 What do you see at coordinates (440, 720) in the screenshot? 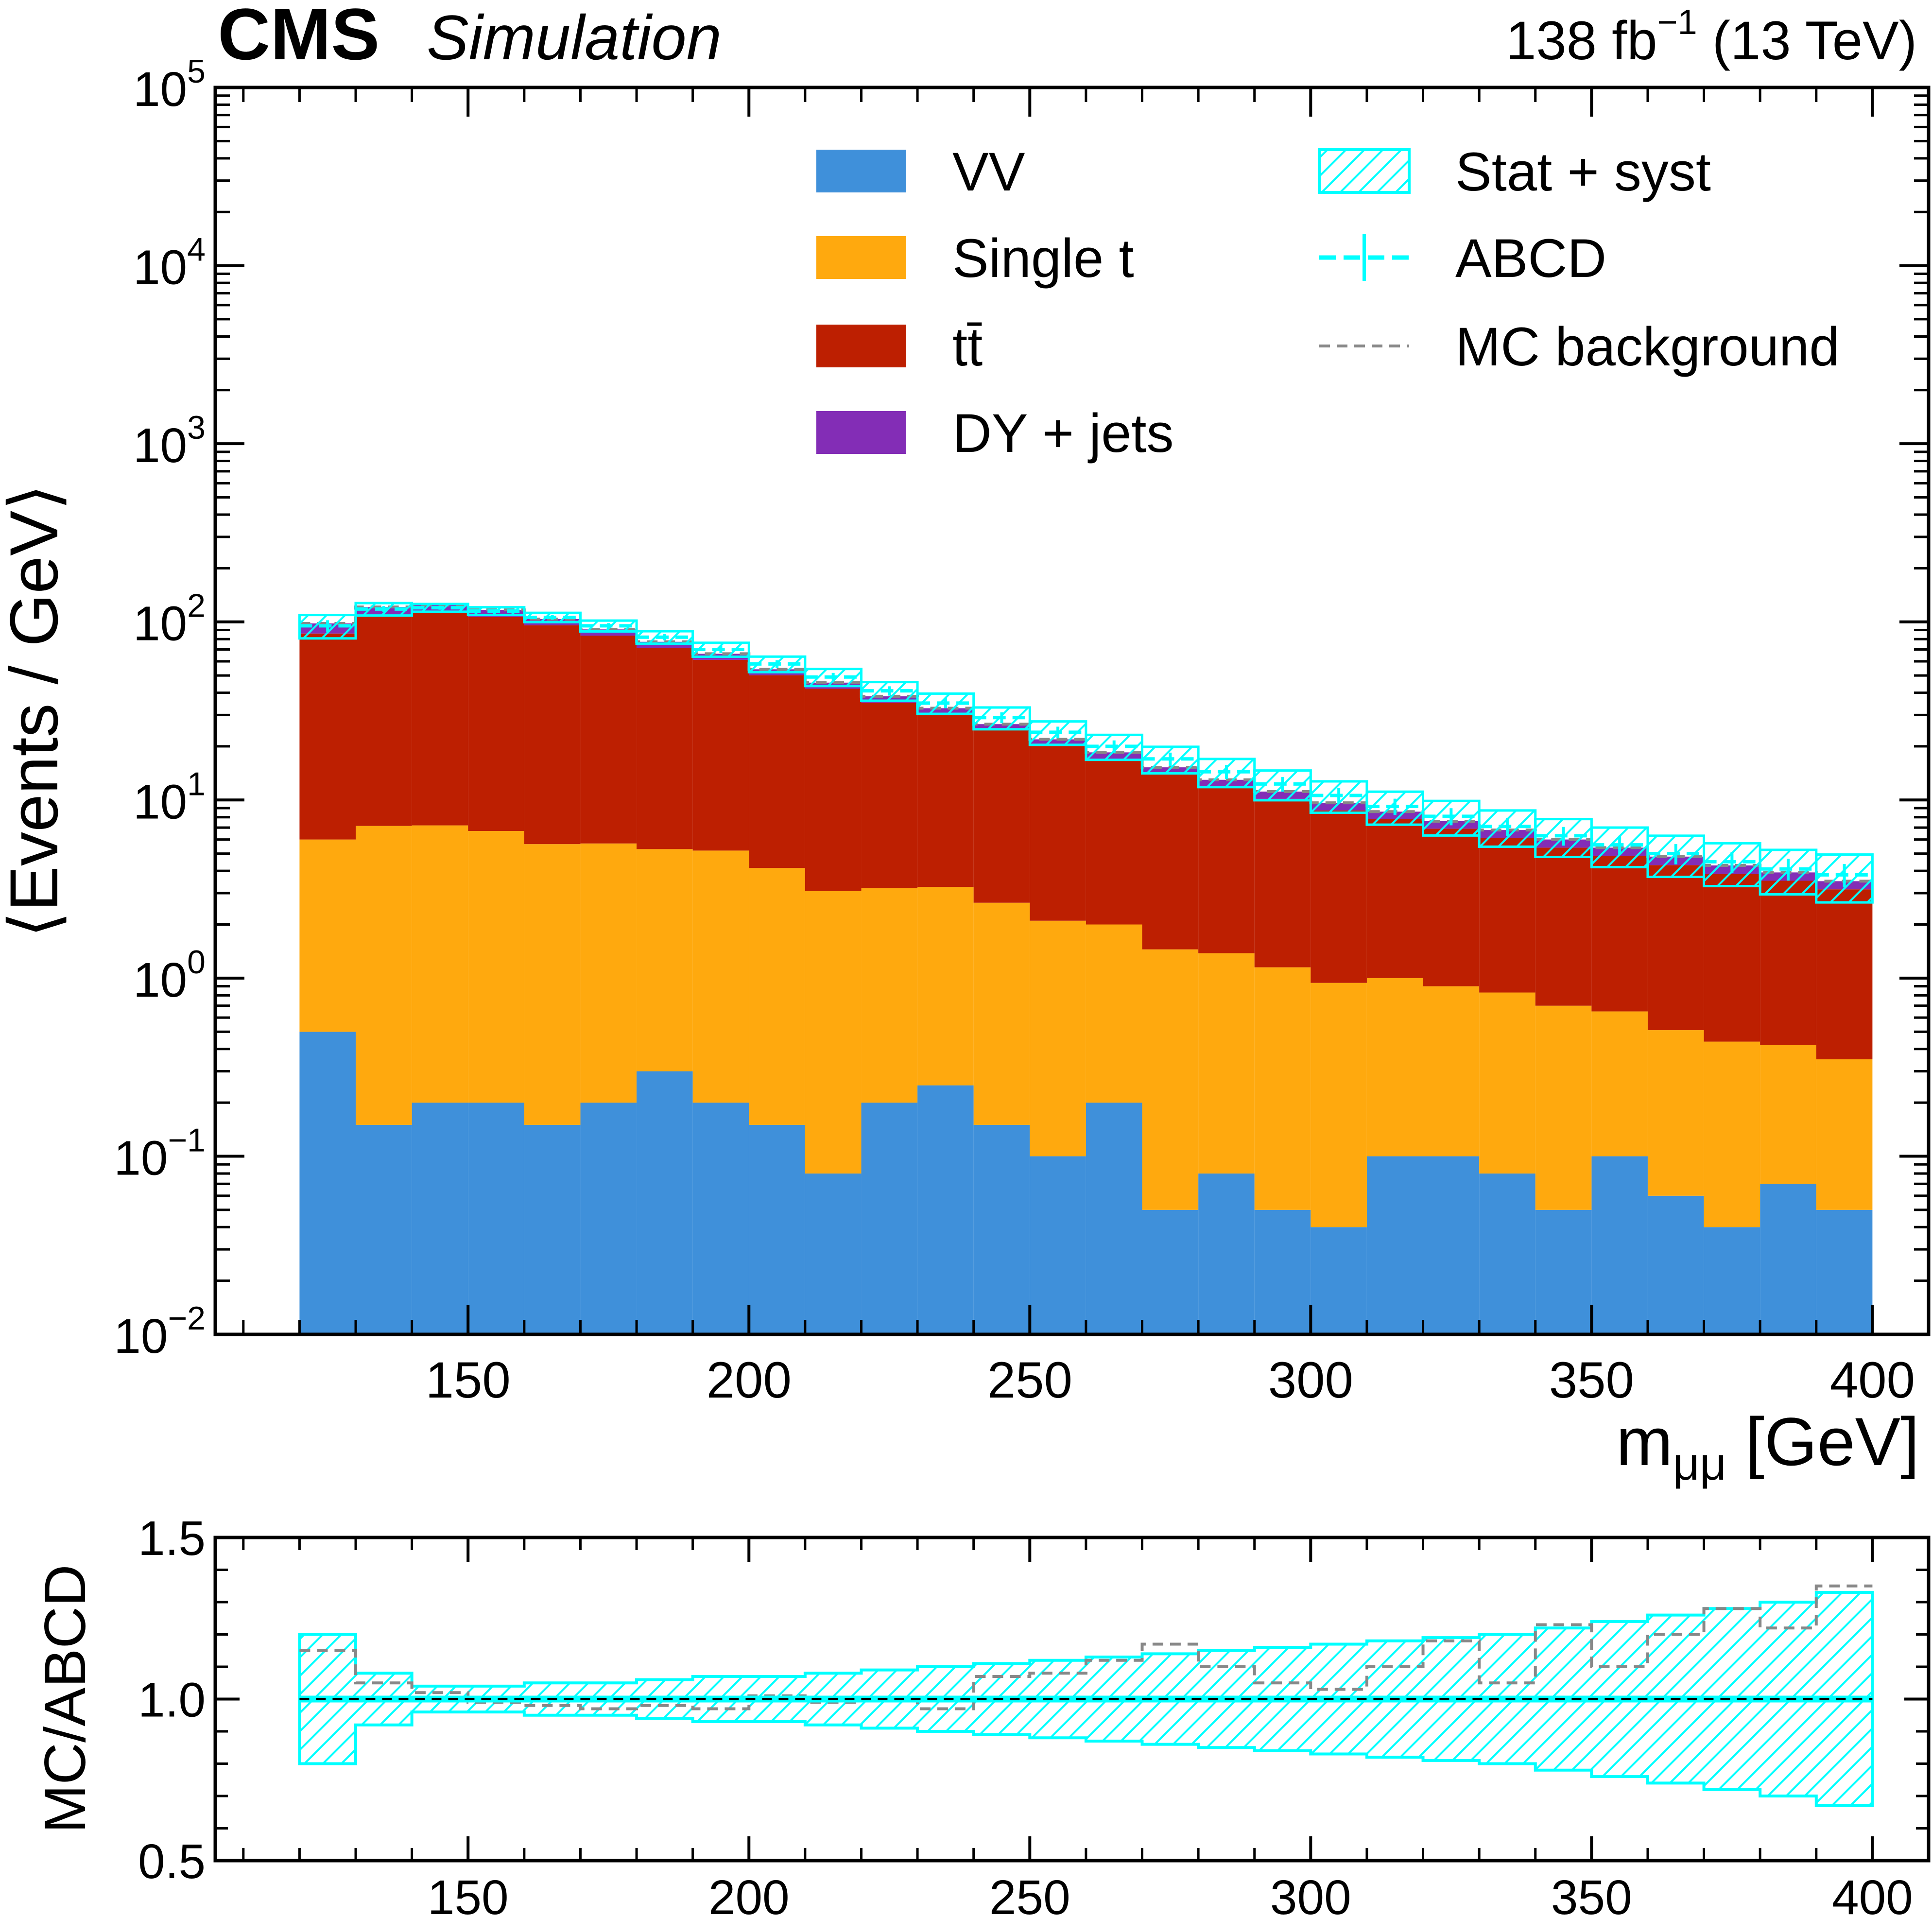
I see `bar-tt--2` at bounding box center [440, 720].